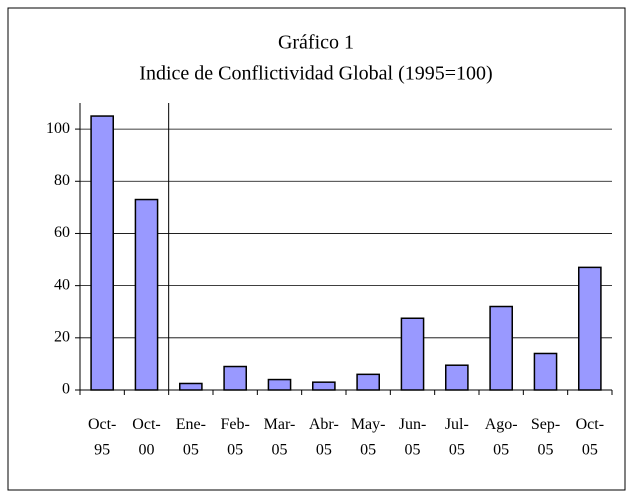  I want to click on x-tick-label: Ago-05, so click(501, 437).